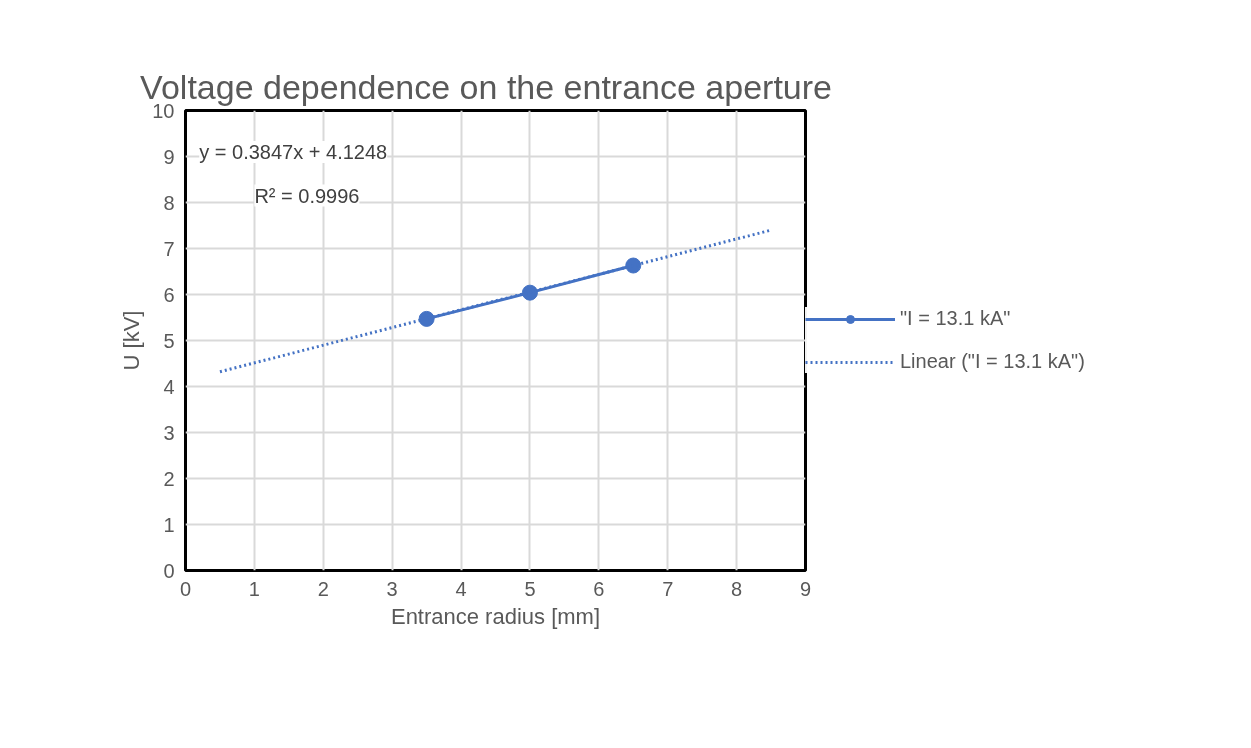  What do you see at coordinates (169, 478) in the screenshot?
I see `y-tick-label: 2` at bounding box center [169, 478].